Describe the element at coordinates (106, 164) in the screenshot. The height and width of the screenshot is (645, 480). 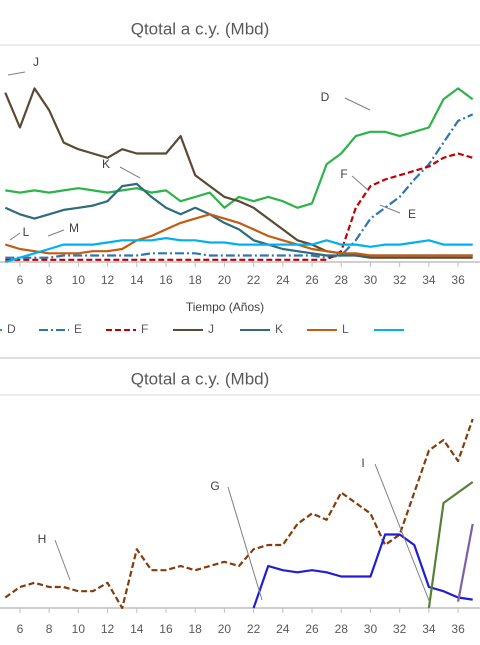
I see `annotation: K` at that location.